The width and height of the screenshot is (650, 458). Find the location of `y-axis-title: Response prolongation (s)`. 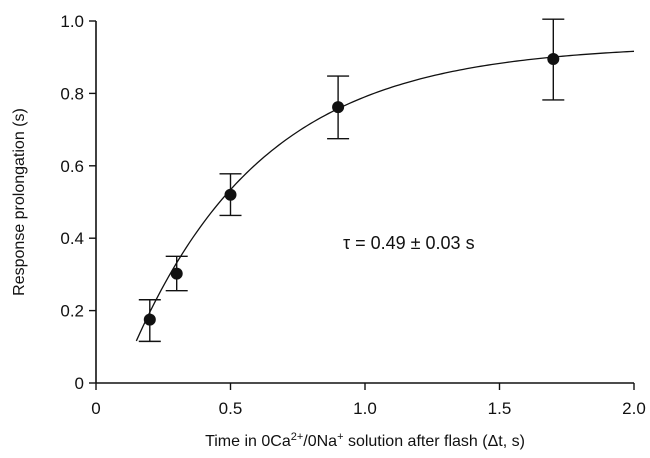

y-axis-title: Response prolongation (s) is located at coordinates (19, 202).